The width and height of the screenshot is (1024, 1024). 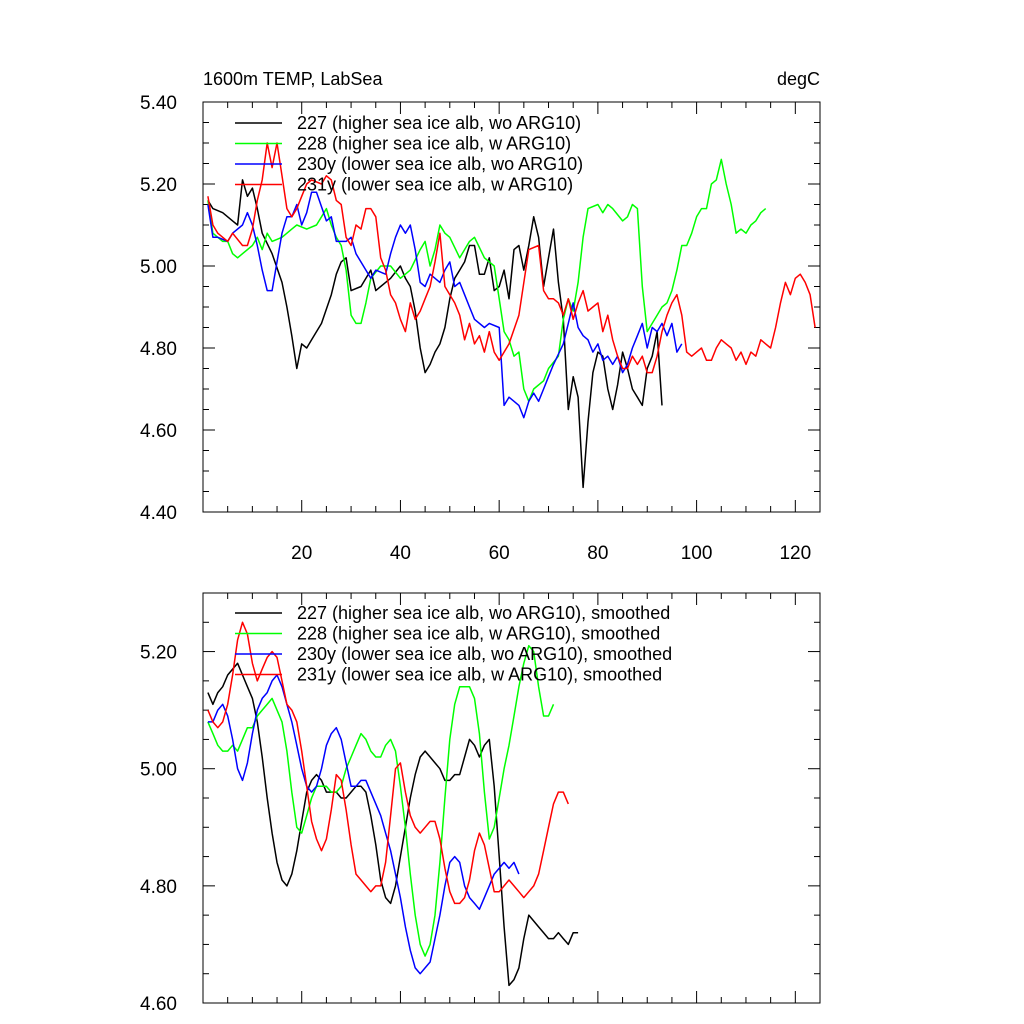 I want to click on chart-title: 1600m TEMP, LabSea, so click(x=293, y=79).